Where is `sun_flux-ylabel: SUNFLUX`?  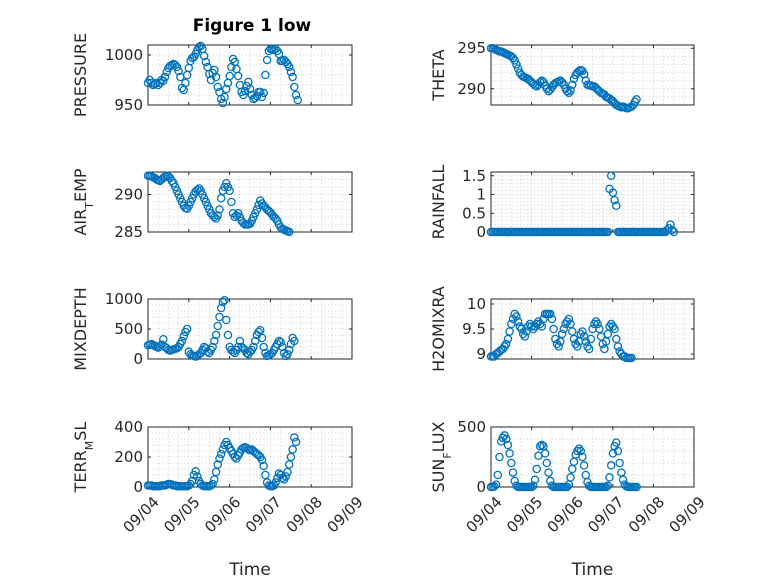
sun_flux-ylabel: SUNFLUX is located at coordinates (441, 456).